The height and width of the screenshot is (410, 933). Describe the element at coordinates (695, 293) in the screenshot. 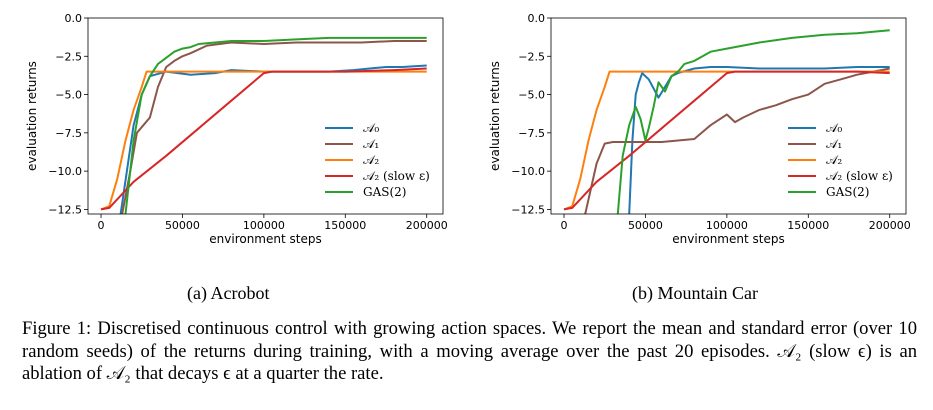

I see `subcaption-b: (b) Mountain Car` at that location.